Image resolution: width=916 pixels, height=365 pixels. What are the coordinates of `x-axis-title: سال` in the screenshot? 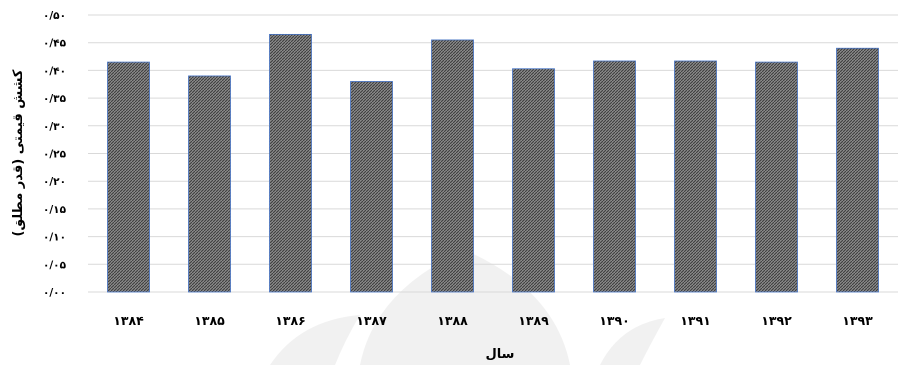 It's located at (500, 354).